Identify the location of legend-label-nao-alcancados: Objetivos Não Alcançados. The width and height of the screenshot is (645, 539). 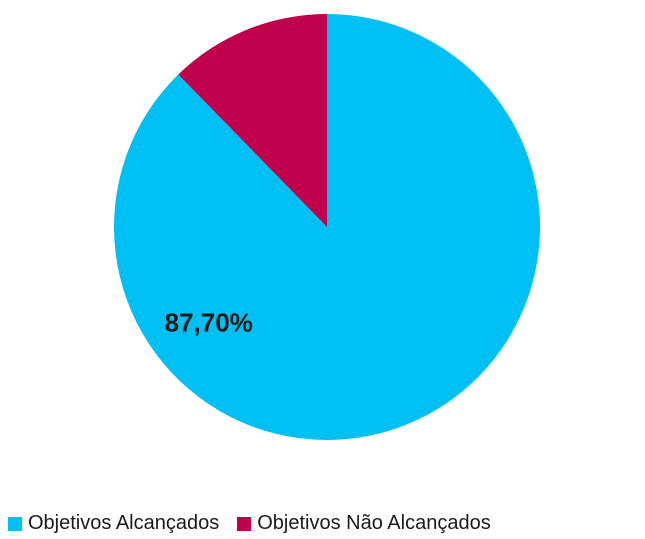
(374, 523).